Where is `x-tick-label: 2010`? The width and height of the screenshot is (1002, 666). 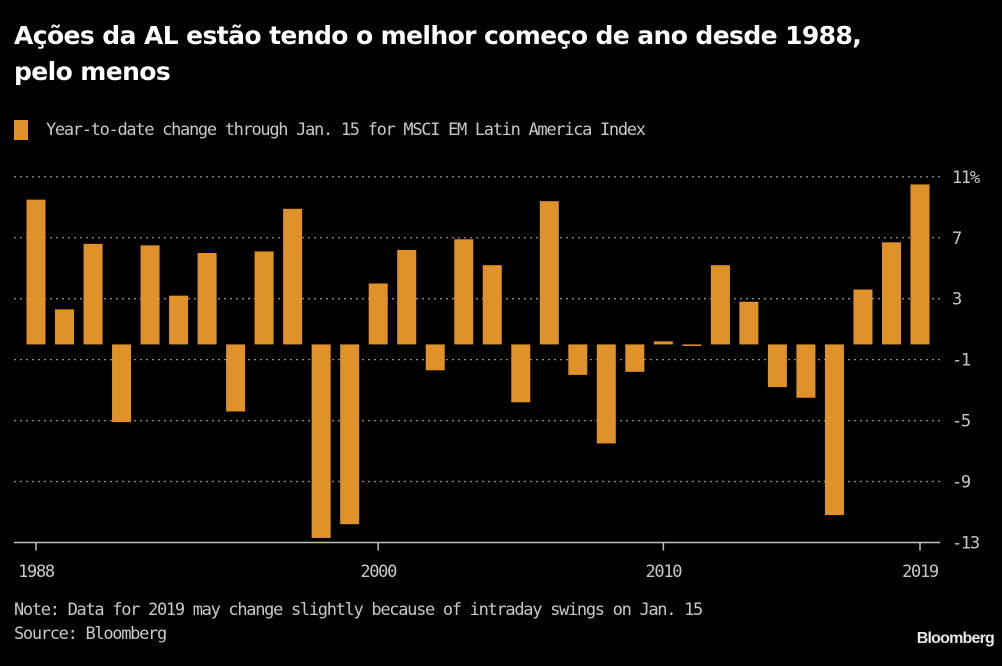
x-tick-label: 2010 is located at coordinates (663, 572).